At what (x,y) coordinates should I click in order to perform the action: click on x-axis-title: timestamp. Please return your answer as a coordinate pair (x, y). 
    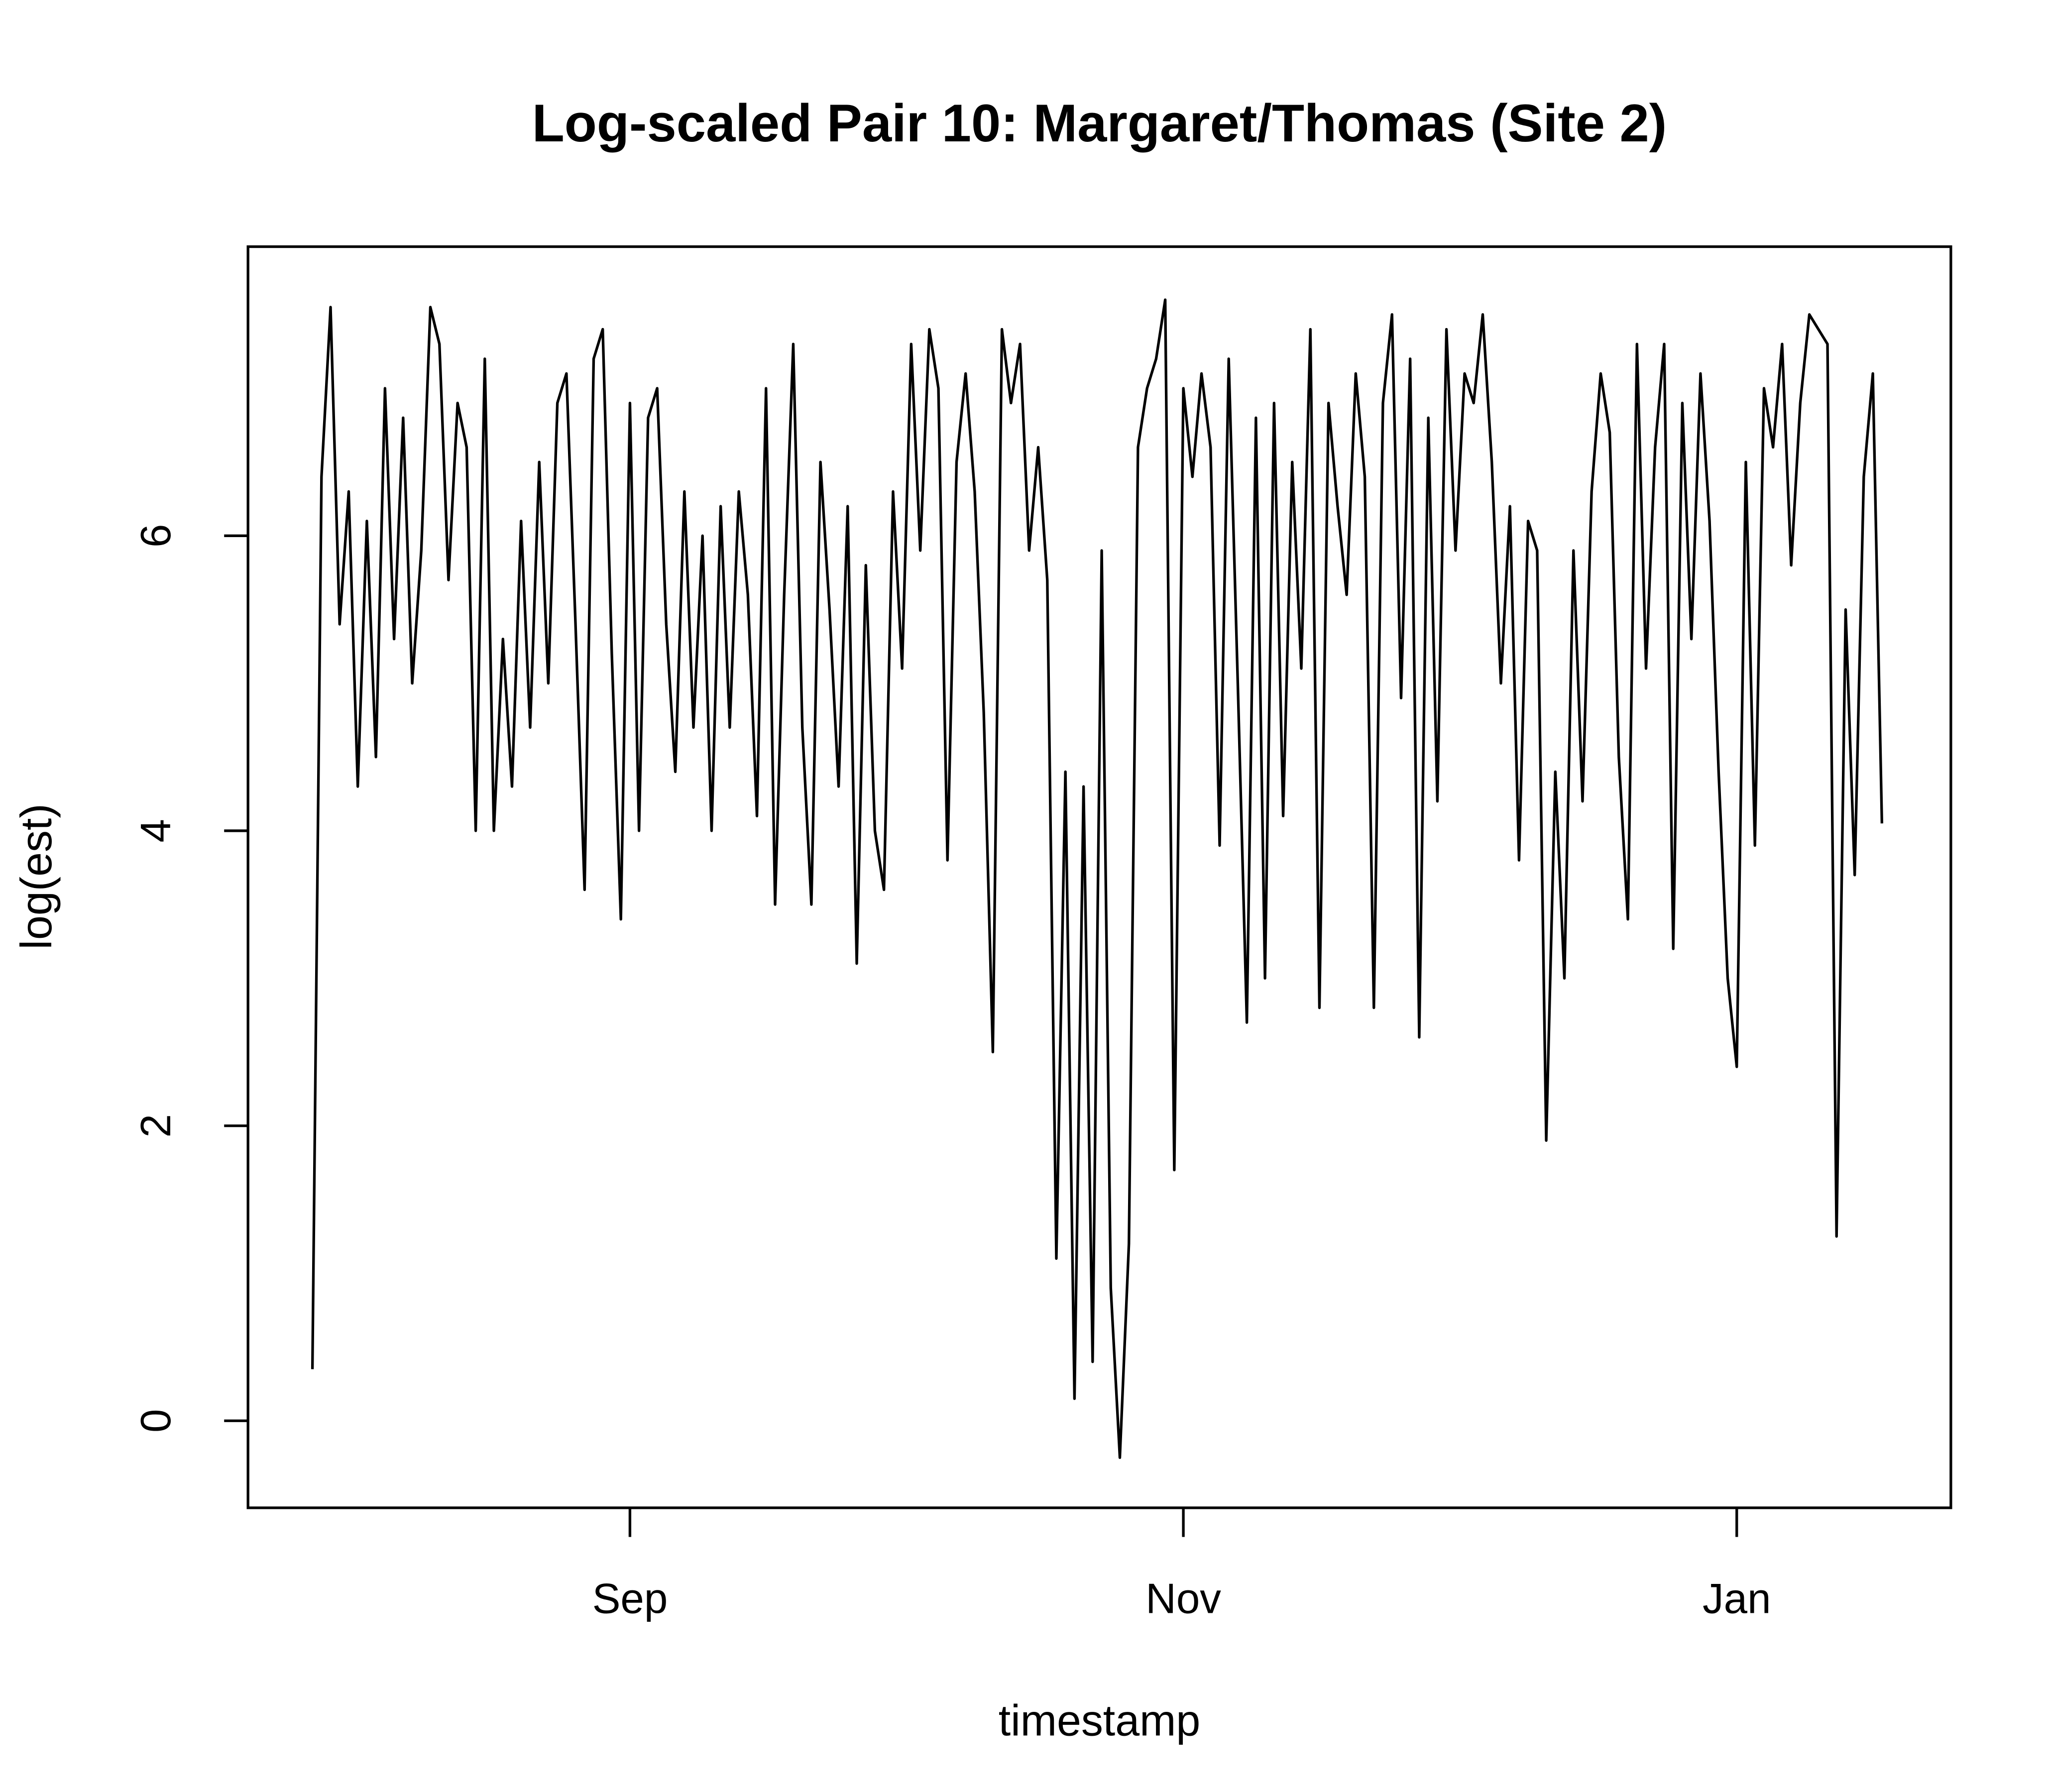
    Looking at the image, I should click on (1099, 1720).